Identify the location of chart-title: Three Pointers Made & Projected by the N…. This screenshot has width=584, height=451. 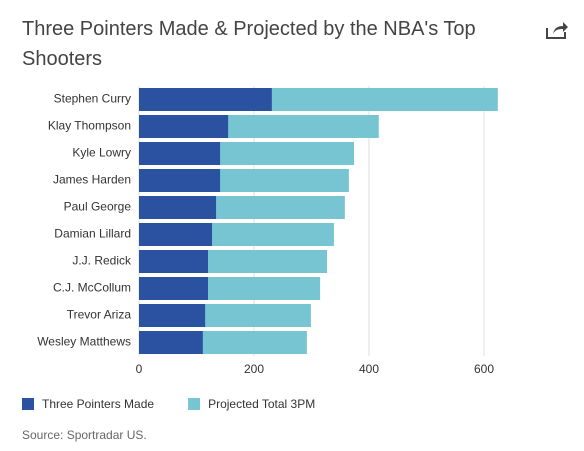
(249, 44).